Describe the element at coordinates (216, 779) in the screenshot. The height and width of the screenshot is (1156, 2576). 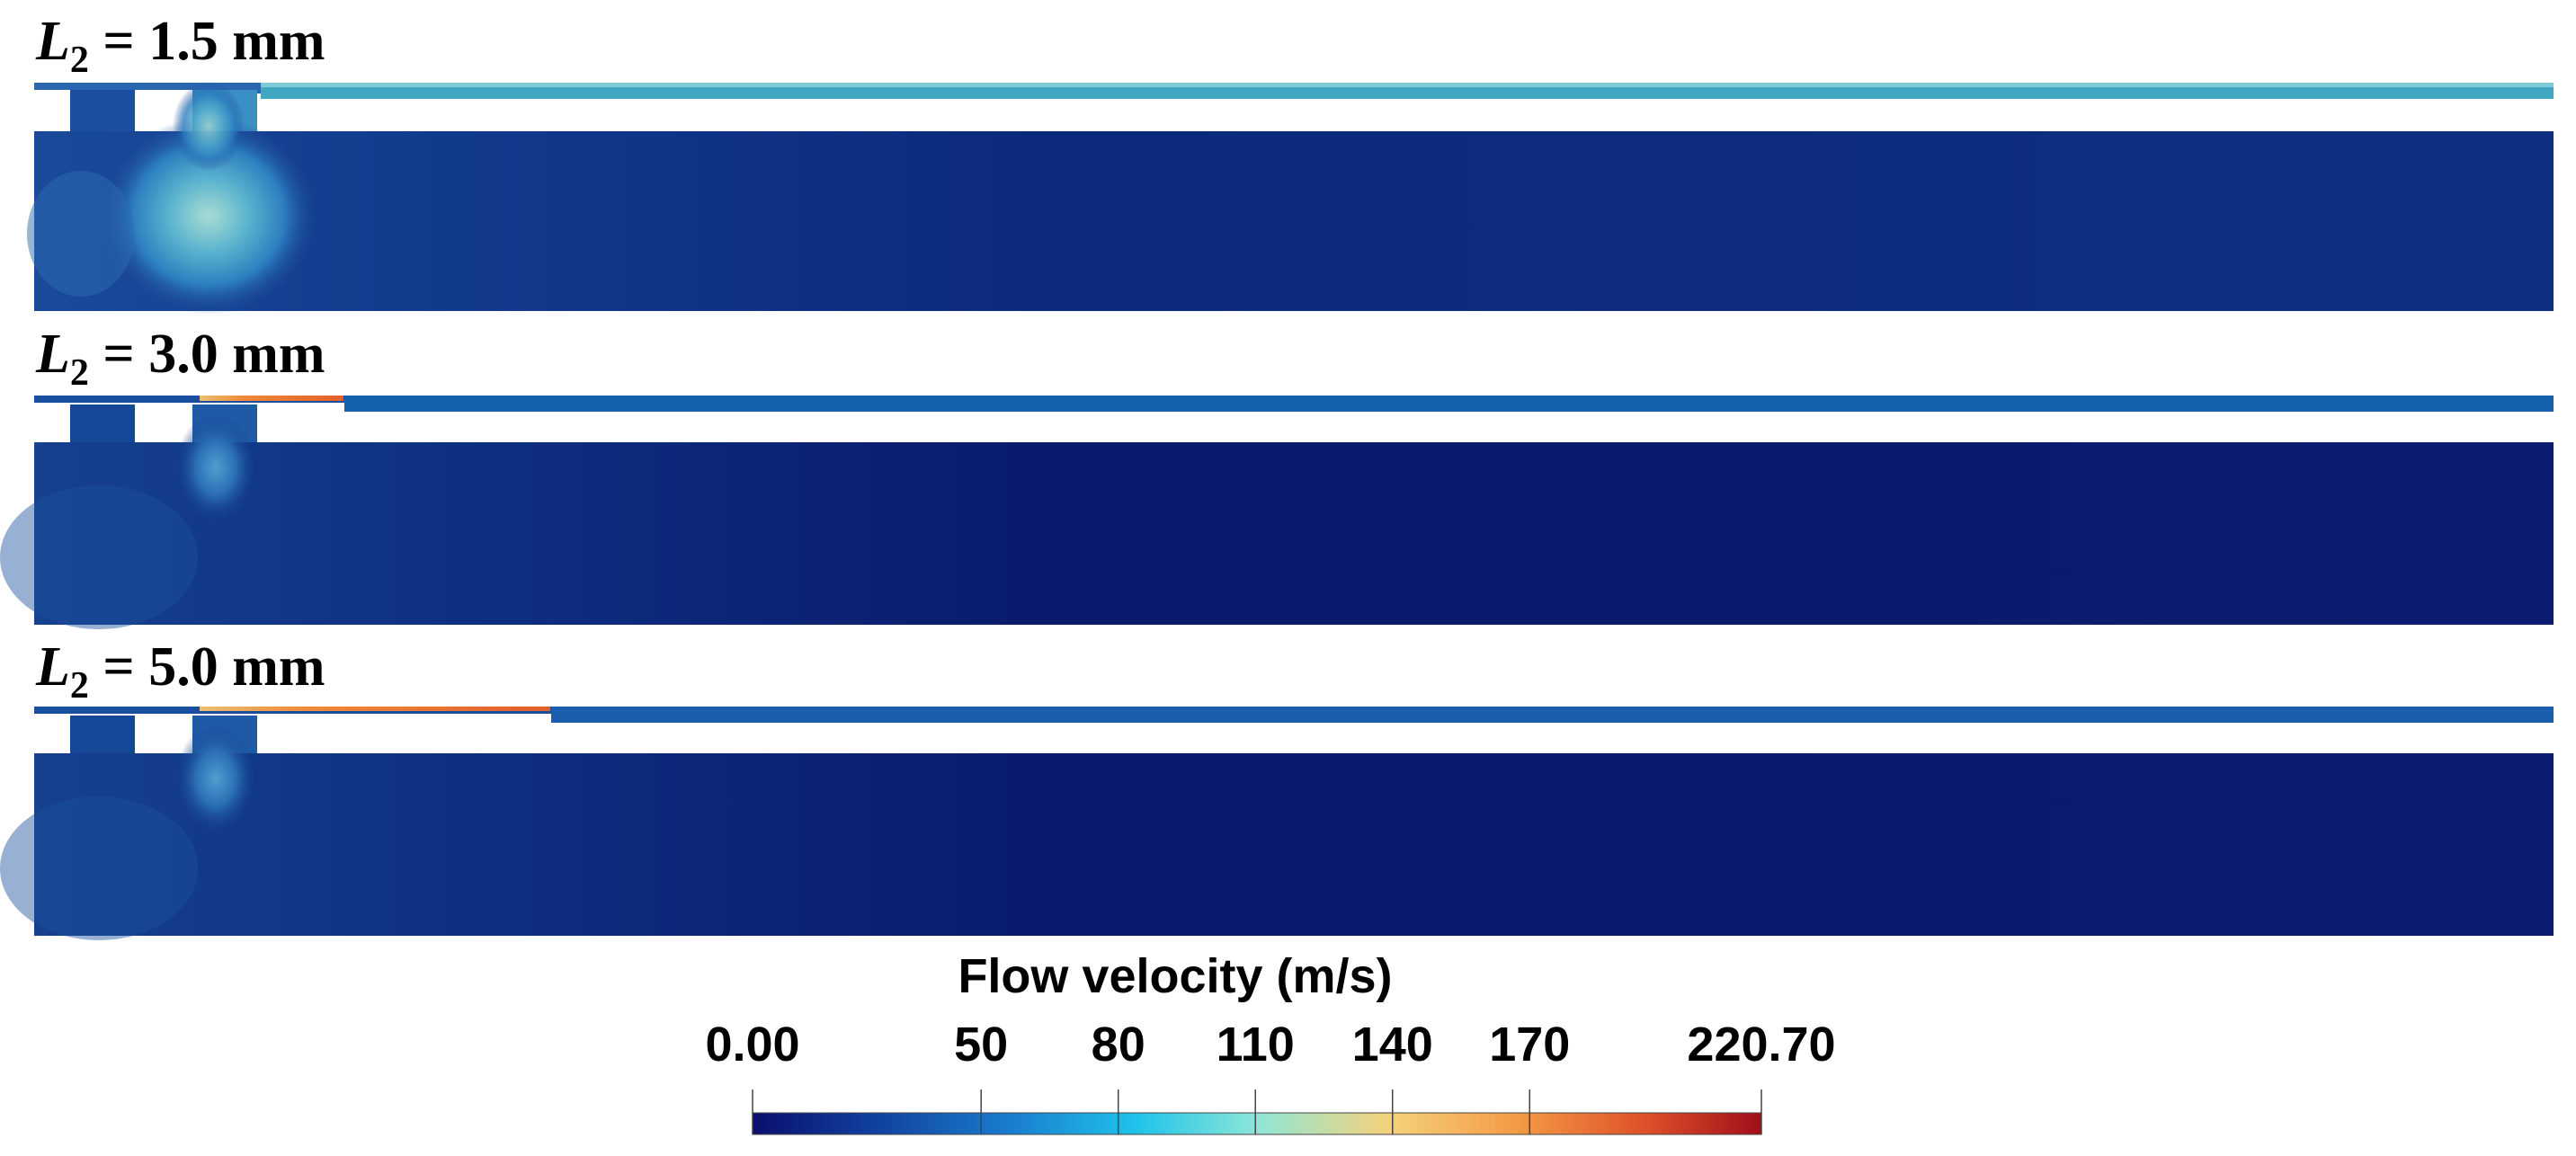
I see `panel-3-jet` at that location.